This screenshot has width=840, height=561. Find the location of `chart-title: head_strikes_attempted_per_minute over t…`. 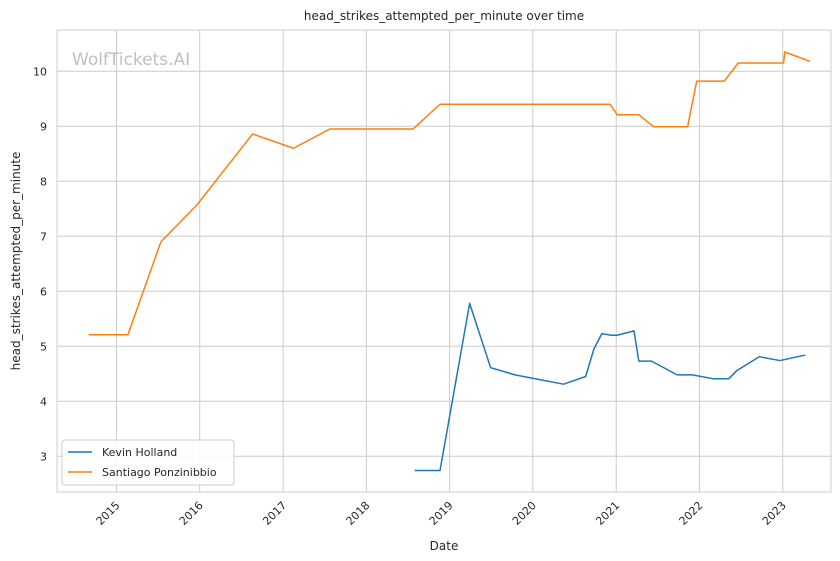

chart-title: head_strikes_attempted_per_minute over t… is located at coordinates (444, 16).